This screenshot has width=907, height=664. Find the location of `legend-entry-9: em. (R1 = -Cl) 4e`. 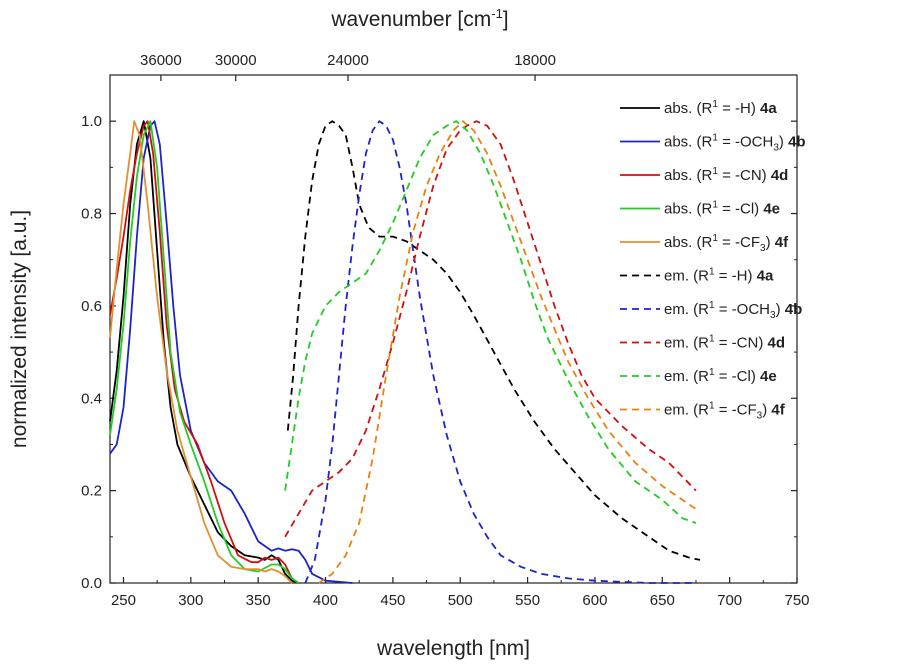

legend-entry-9: em. (R1 = -Cl) 4e is located at coordinates (720, 376).